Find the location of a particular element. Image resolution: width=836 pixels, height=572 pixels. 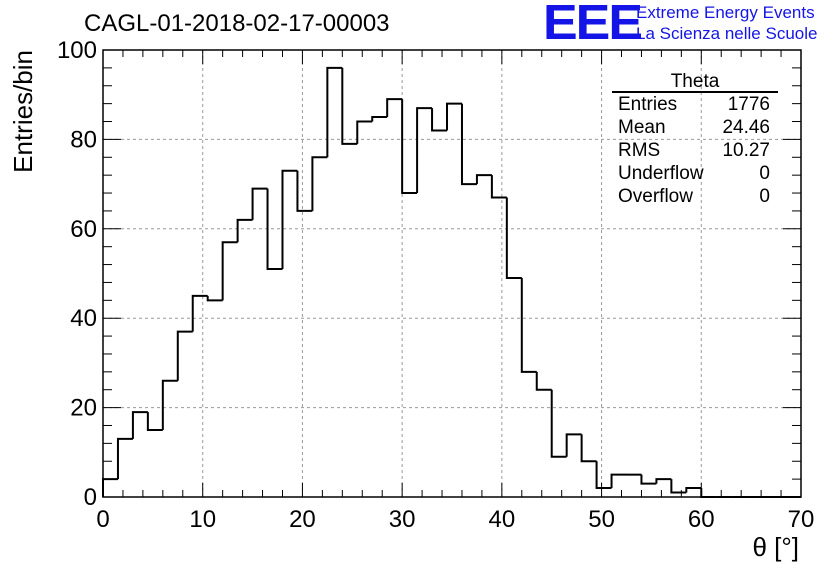

stats-row-mean: Mean 24.46 is located at coordinates (695, 127).